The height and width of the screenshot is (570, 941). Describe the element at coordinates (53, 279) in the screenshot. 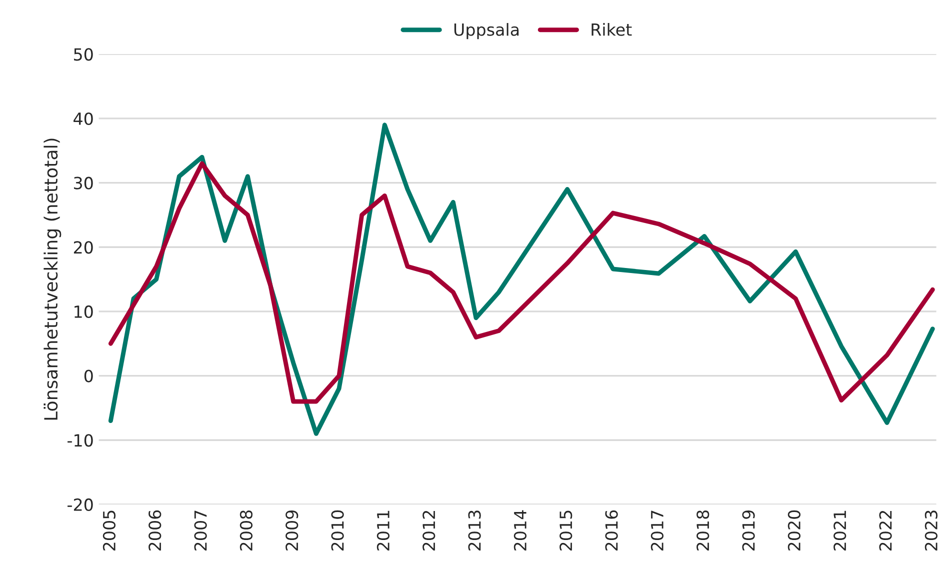

I see `y-axis-title: Lönsamhetutveckling (nettotal)` at that location.